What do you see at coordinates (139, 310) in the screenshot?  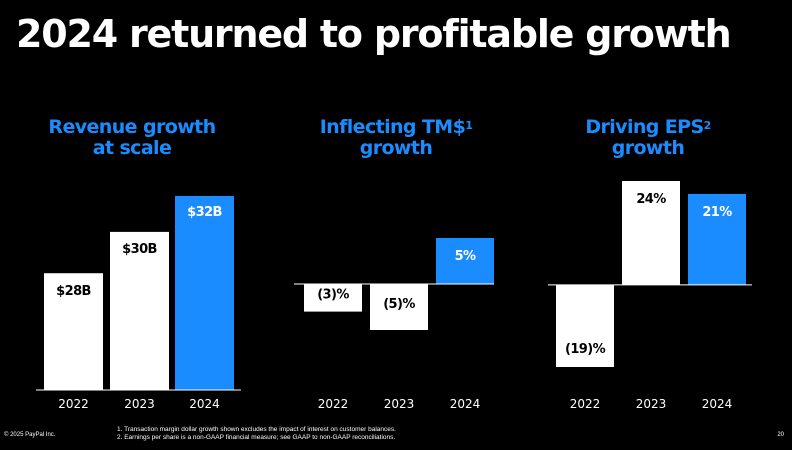 I see `bar-chart1-2023` at bounding box center [139, 310].